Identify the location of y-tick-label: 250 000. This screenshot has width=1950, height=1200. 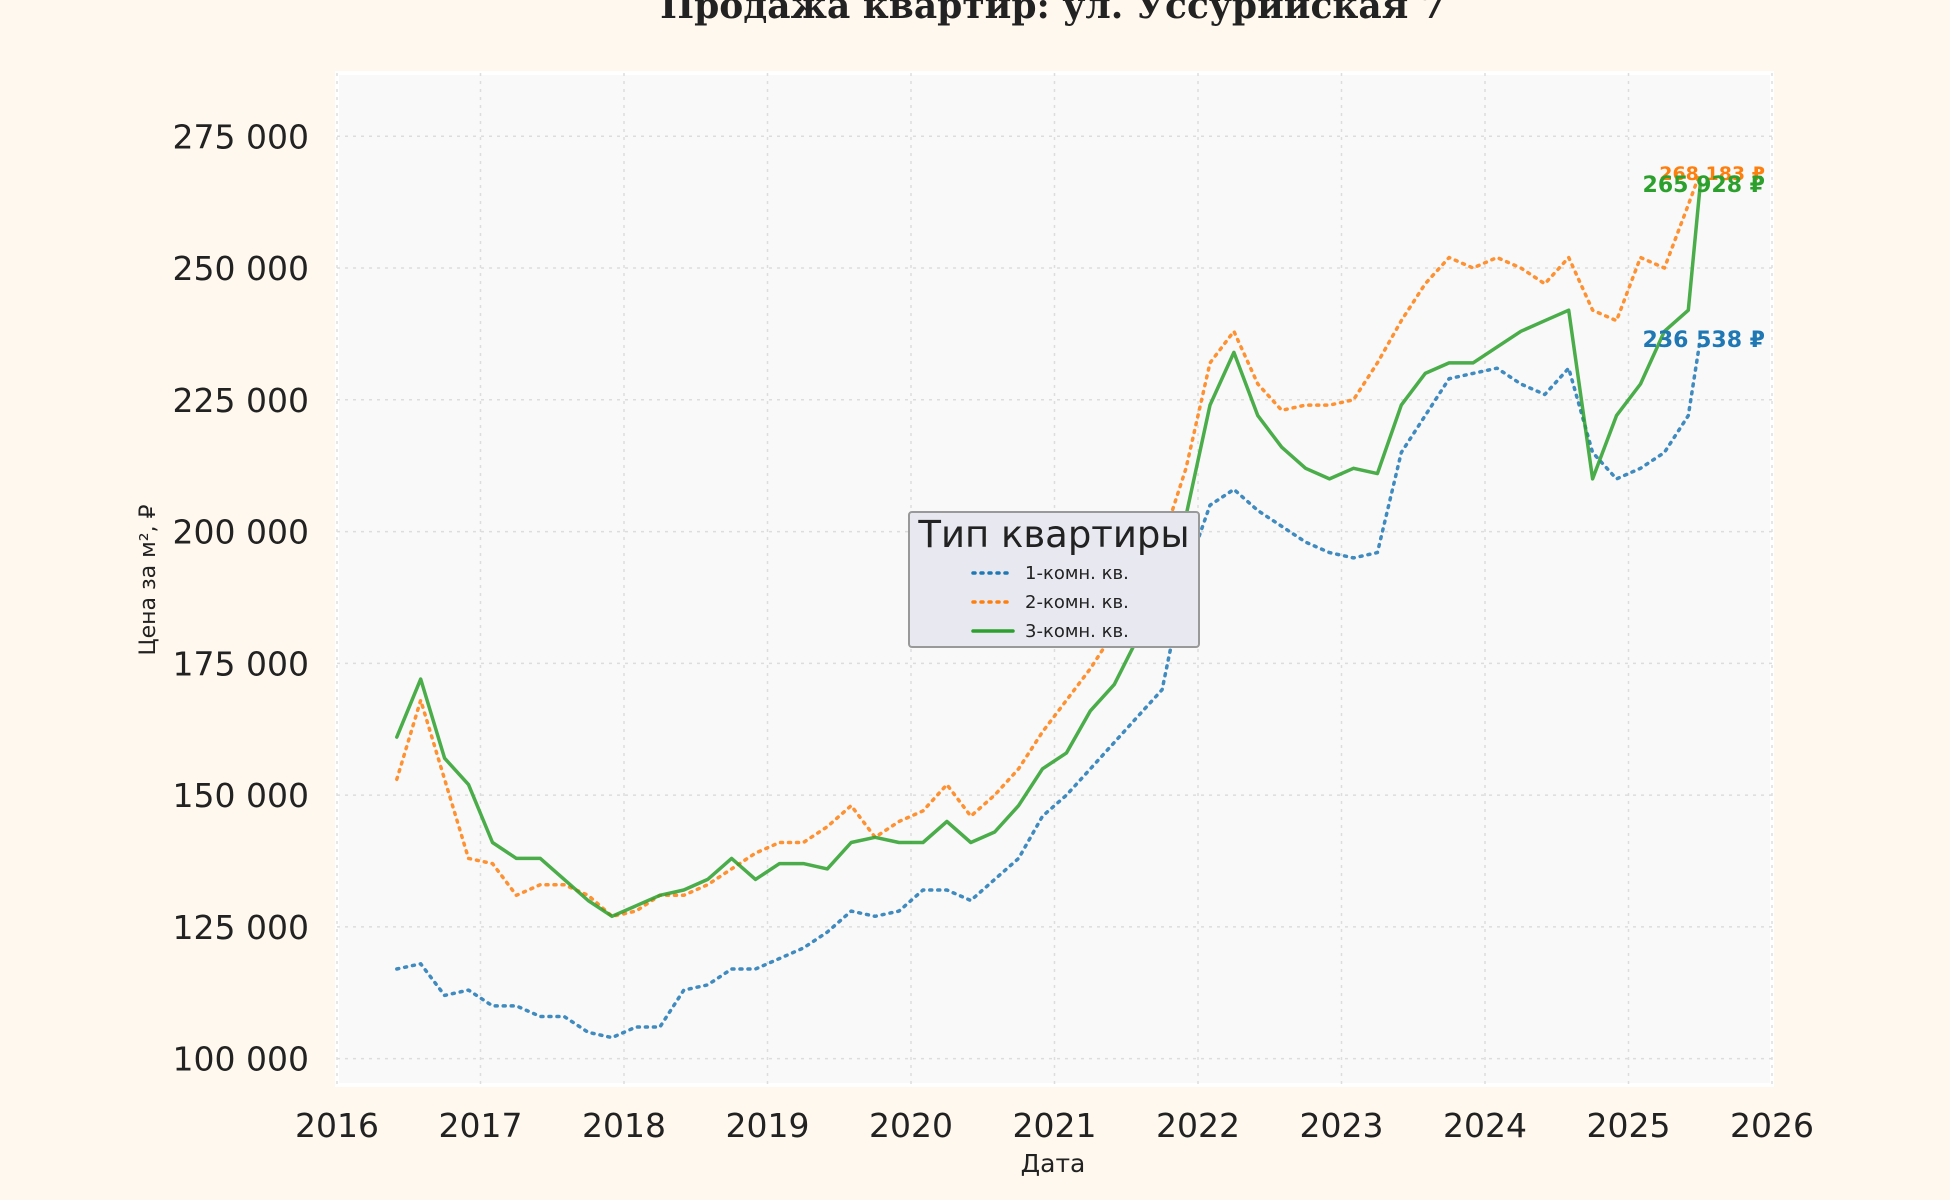
(241, 268).